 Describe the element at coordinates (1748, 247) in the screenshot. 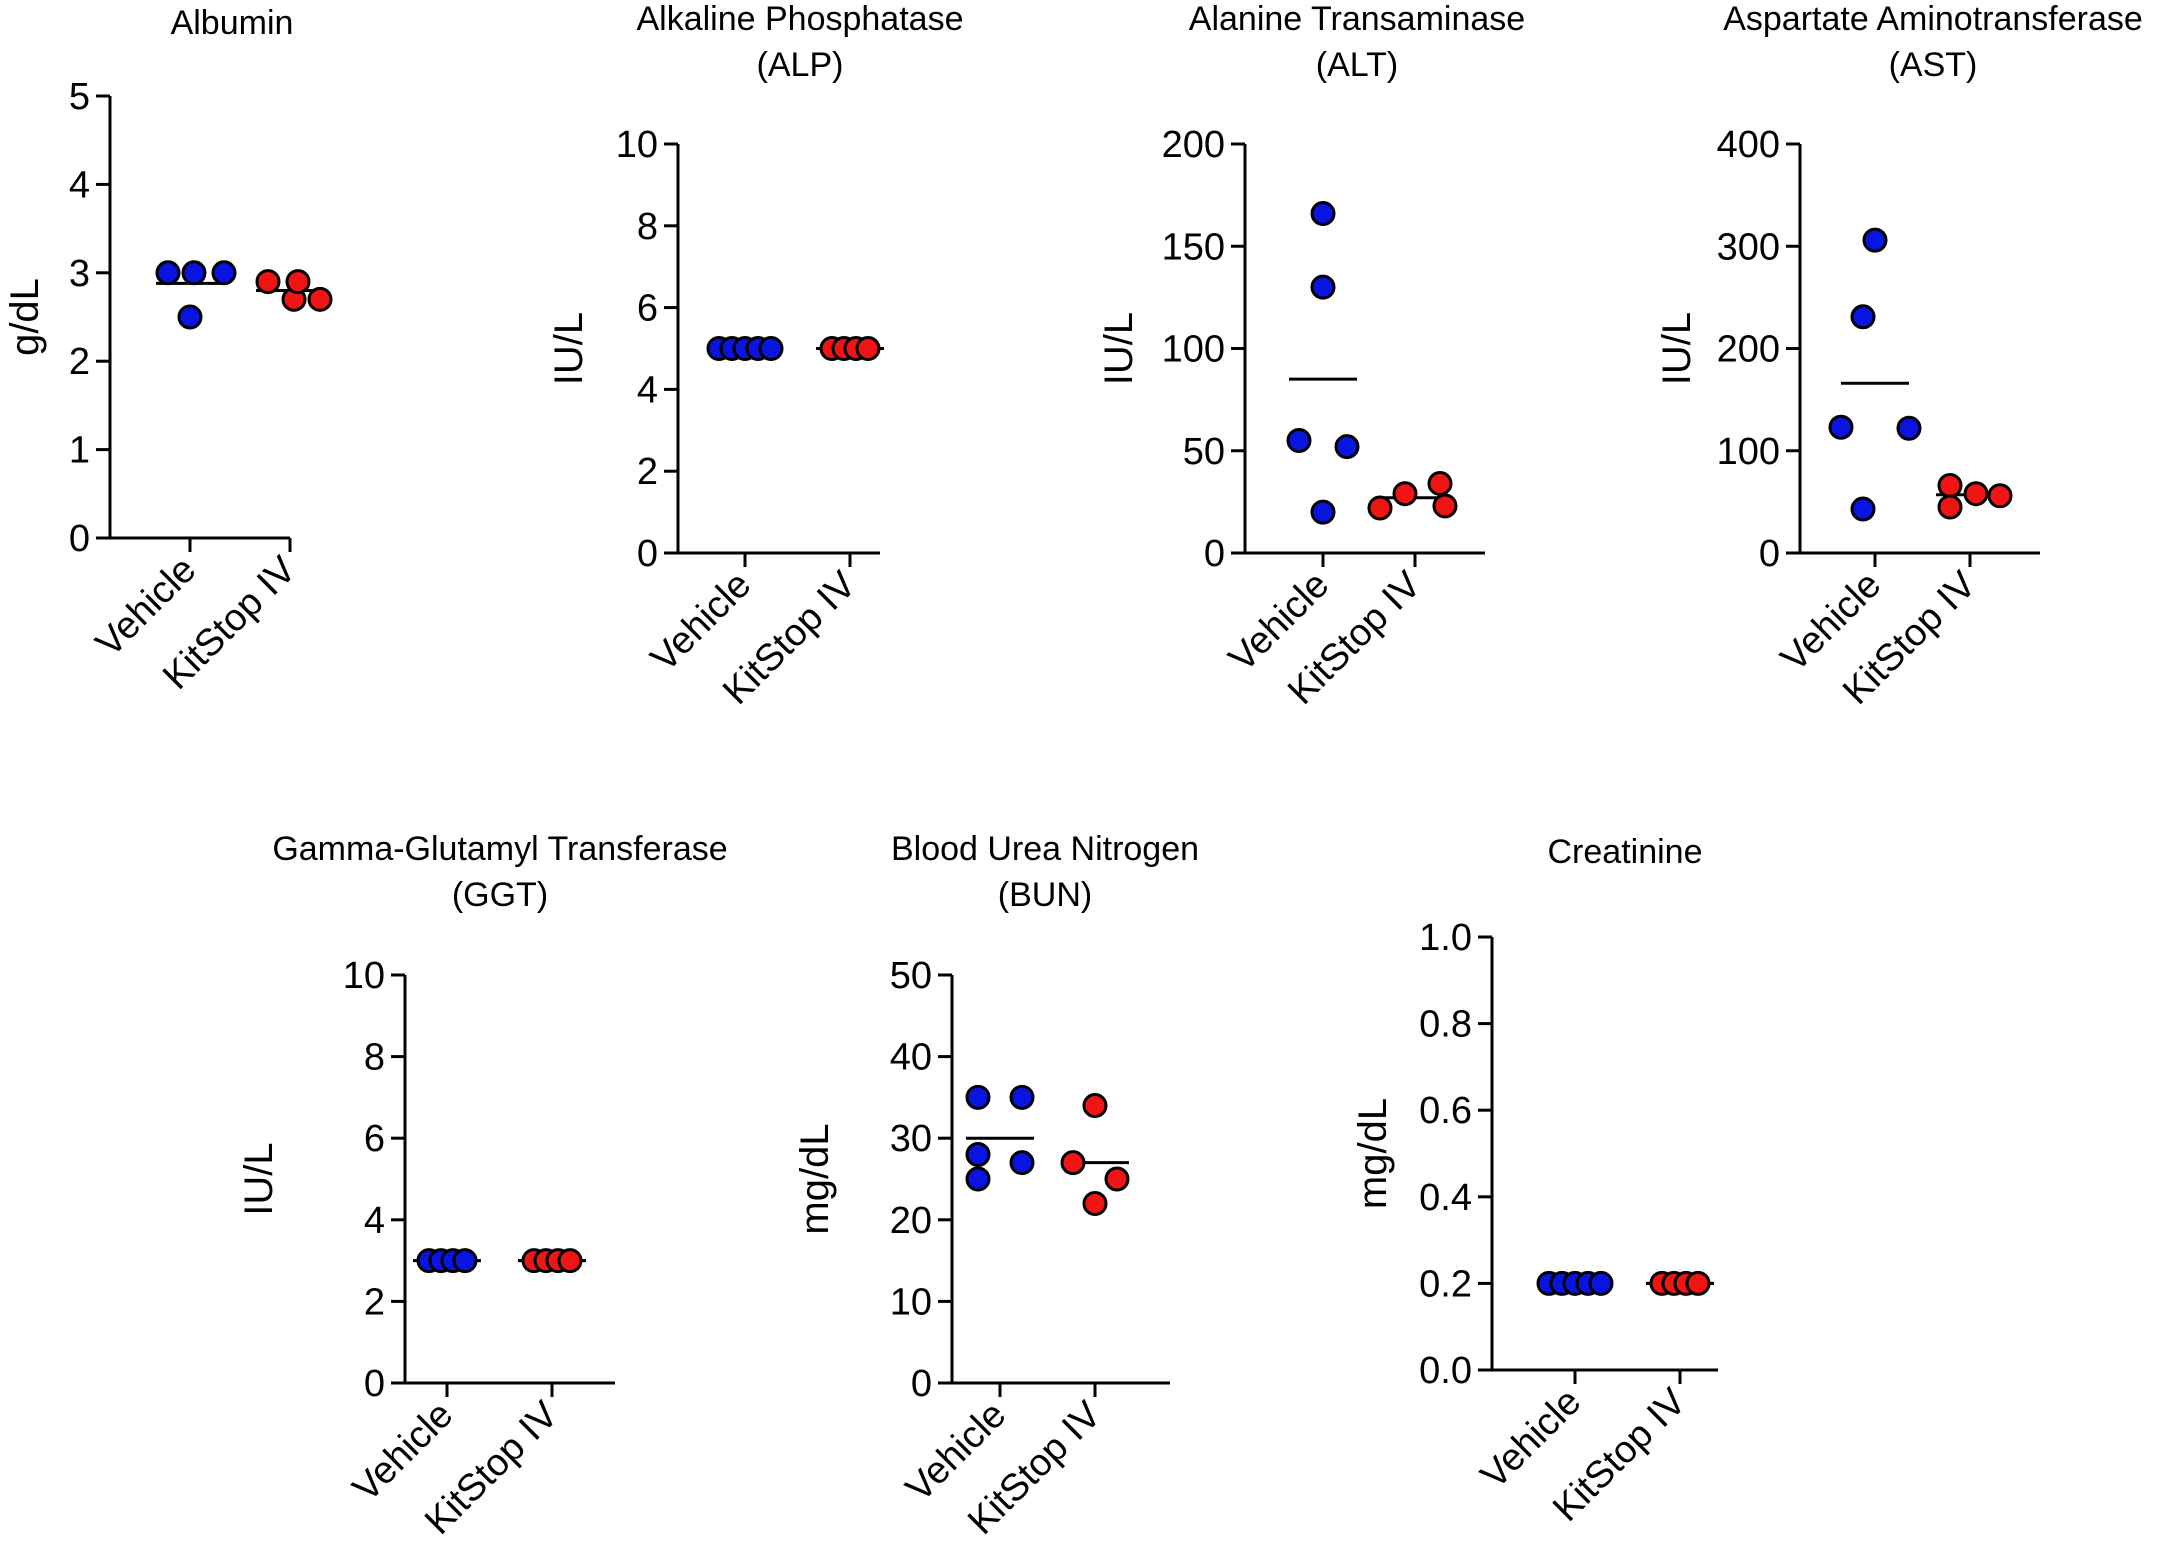

I see `y-tick-label: 300` at that location.